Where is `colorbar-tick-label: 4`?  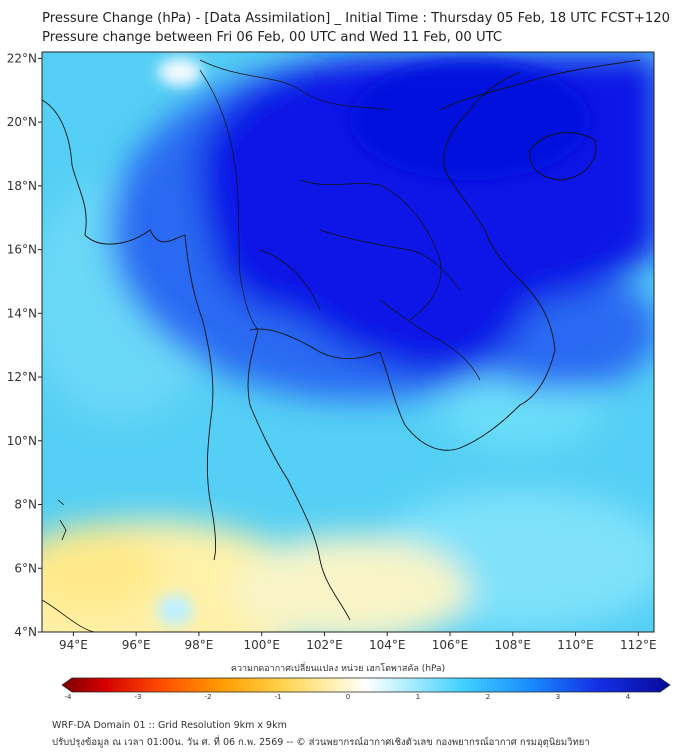
colorbar-tick-label: 4 is located at coordinates (628, 697).